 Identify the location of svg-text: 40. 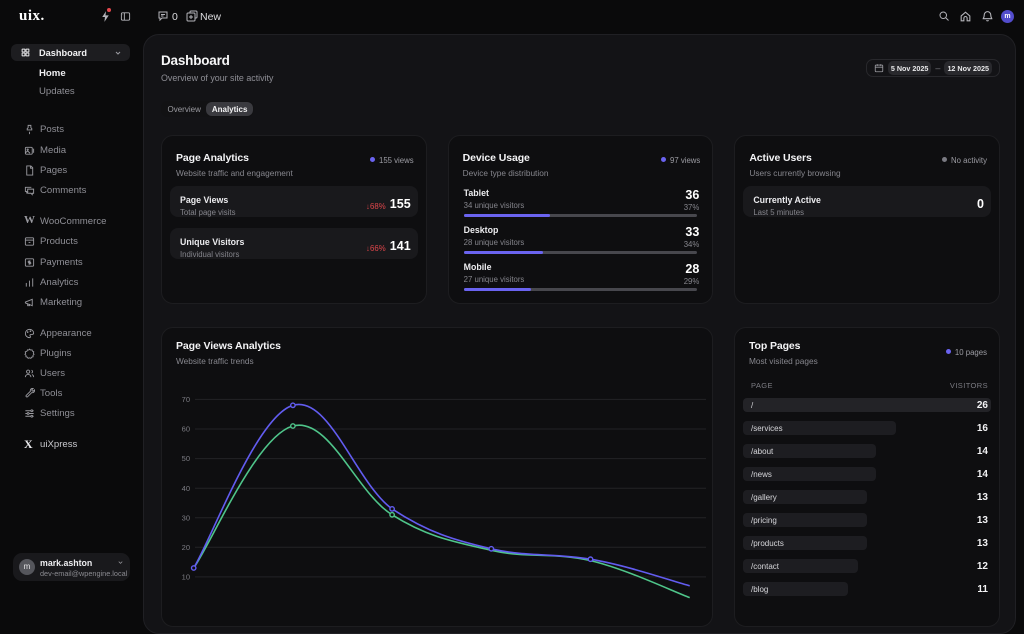
(186, 488).